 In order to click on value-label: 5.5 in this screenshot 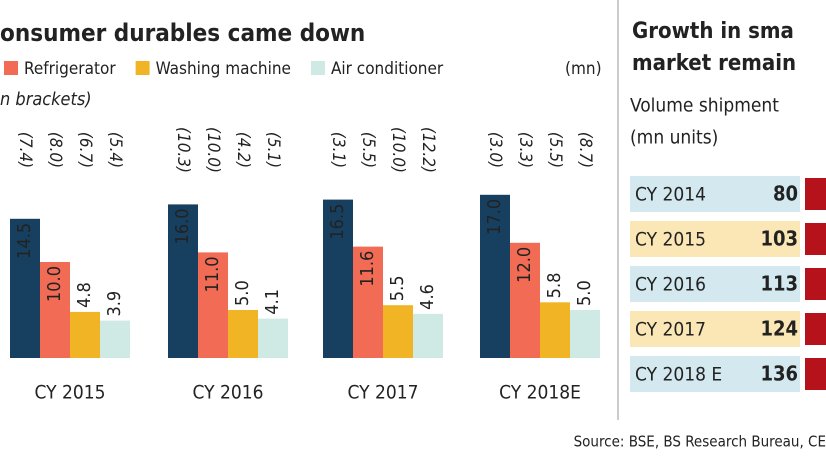, I will do `click(397, 288)`.